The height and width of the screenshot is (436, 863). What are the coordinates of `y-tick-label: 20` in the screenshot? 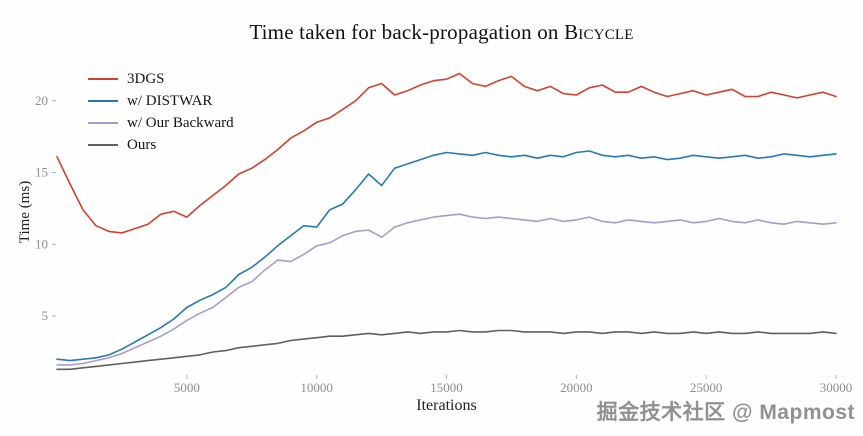 It's located at (41, 100).